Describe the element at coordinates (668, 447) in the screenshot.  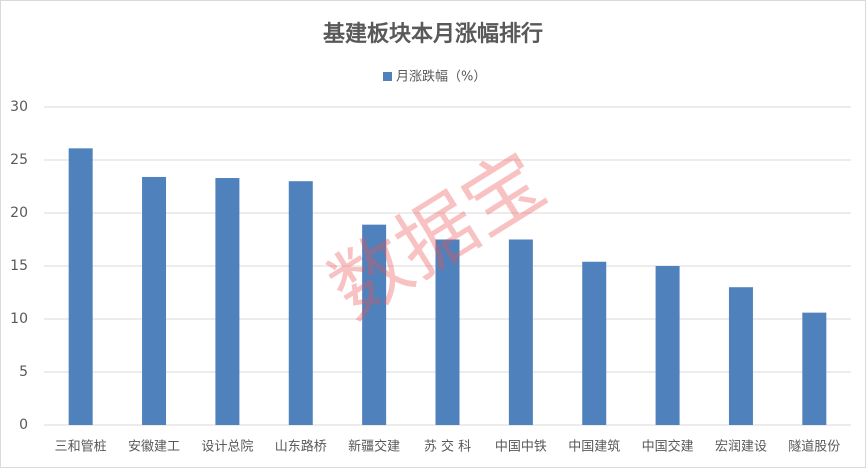
I see `x-tick-label: 中国交建` at that location.